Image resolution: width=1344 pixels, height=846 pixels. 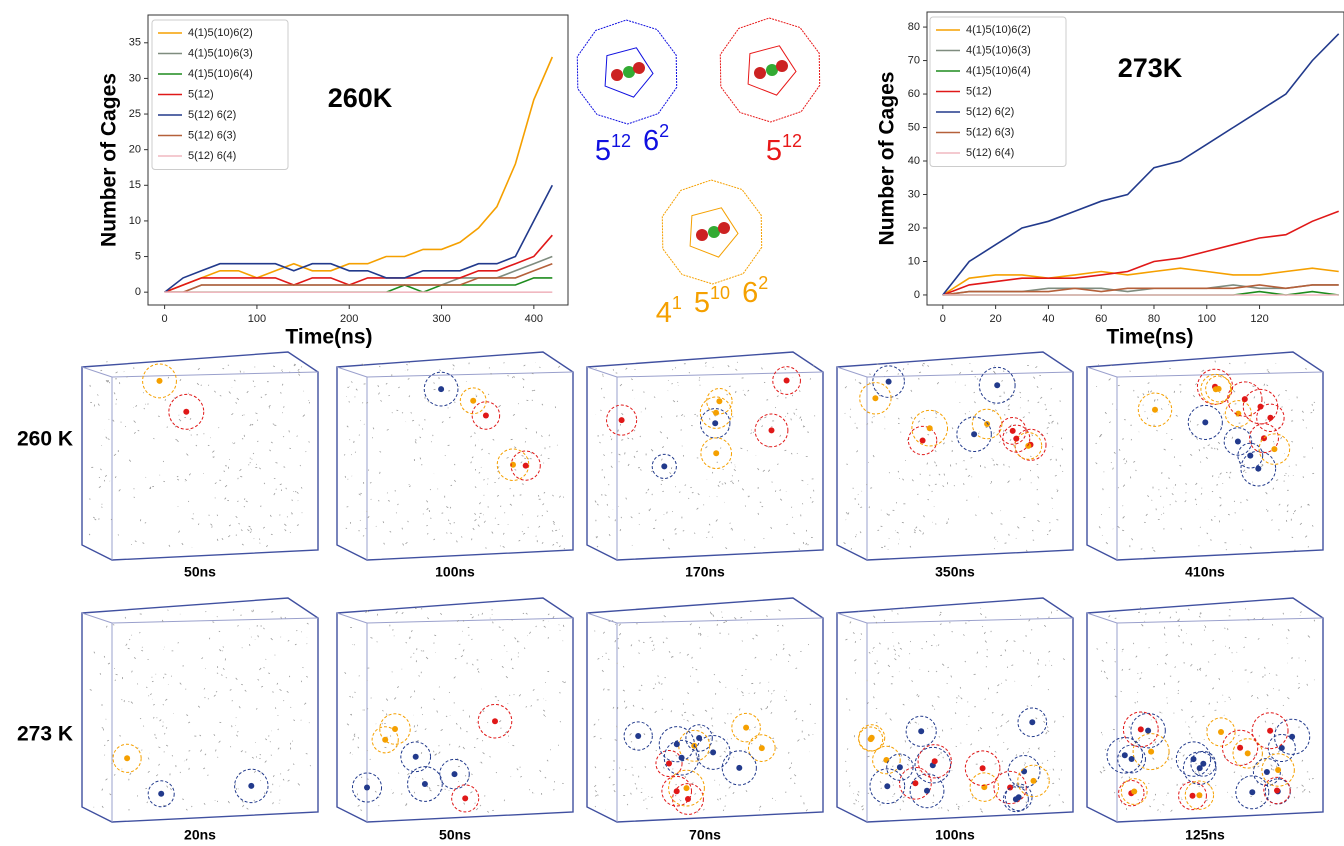 What do you see at coordinates (138, 256) in the screenshot?
I see `y-tick-label: 5` at bounding box center [138, 256].